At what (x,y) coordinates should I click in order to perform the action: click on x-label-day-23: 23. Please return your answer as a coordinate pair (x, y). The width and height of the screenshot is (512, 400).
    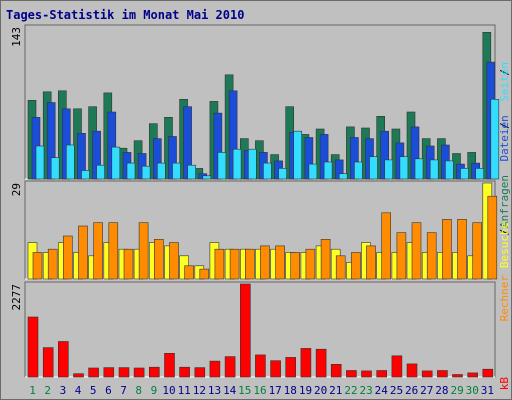
    Looking at the image, I should click on (365, 390).